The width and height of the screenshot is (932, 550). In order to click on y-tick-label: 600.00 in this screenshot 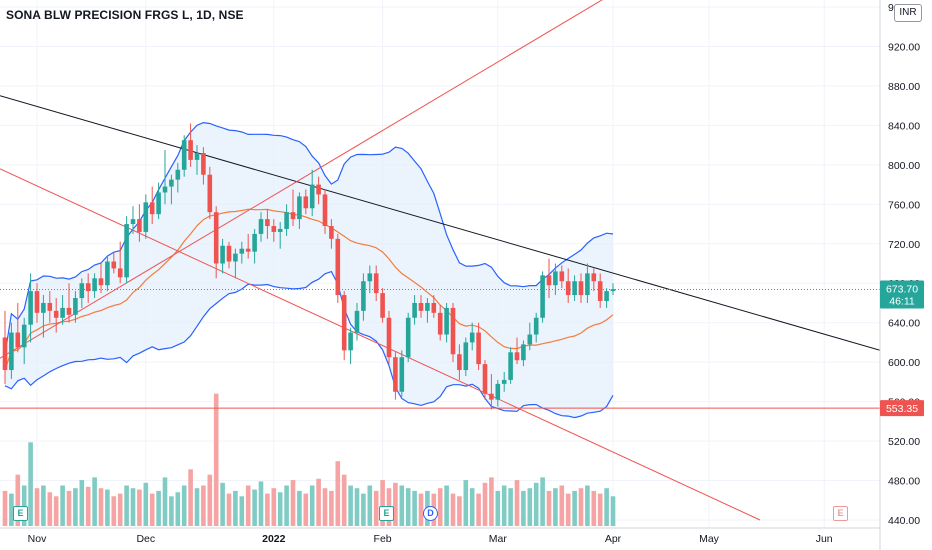, I will do `click(904, 363)`.